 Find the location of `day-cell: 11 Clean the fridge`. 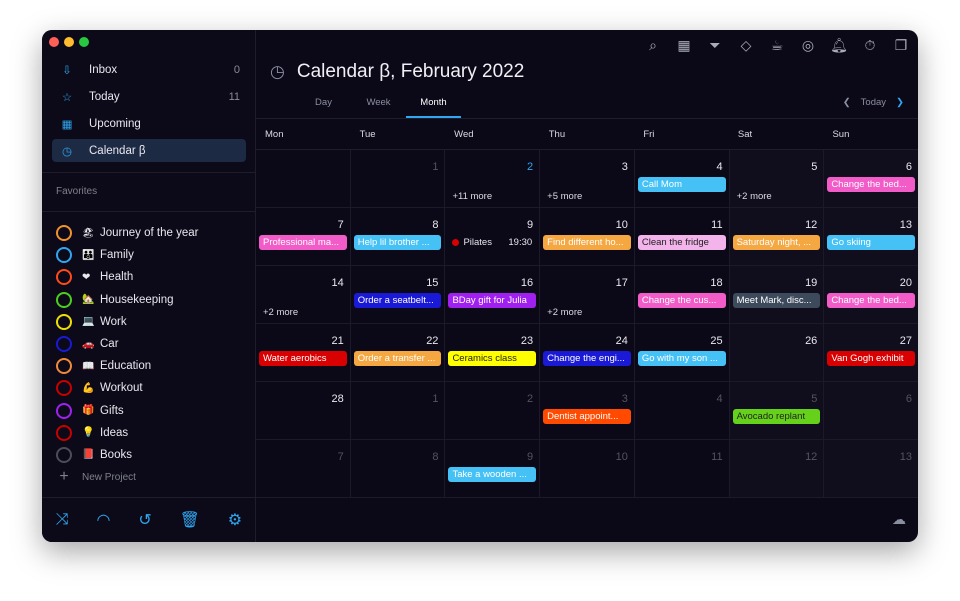

day-cell: 11 Clean the fridge is located at coordinates (682, 236).